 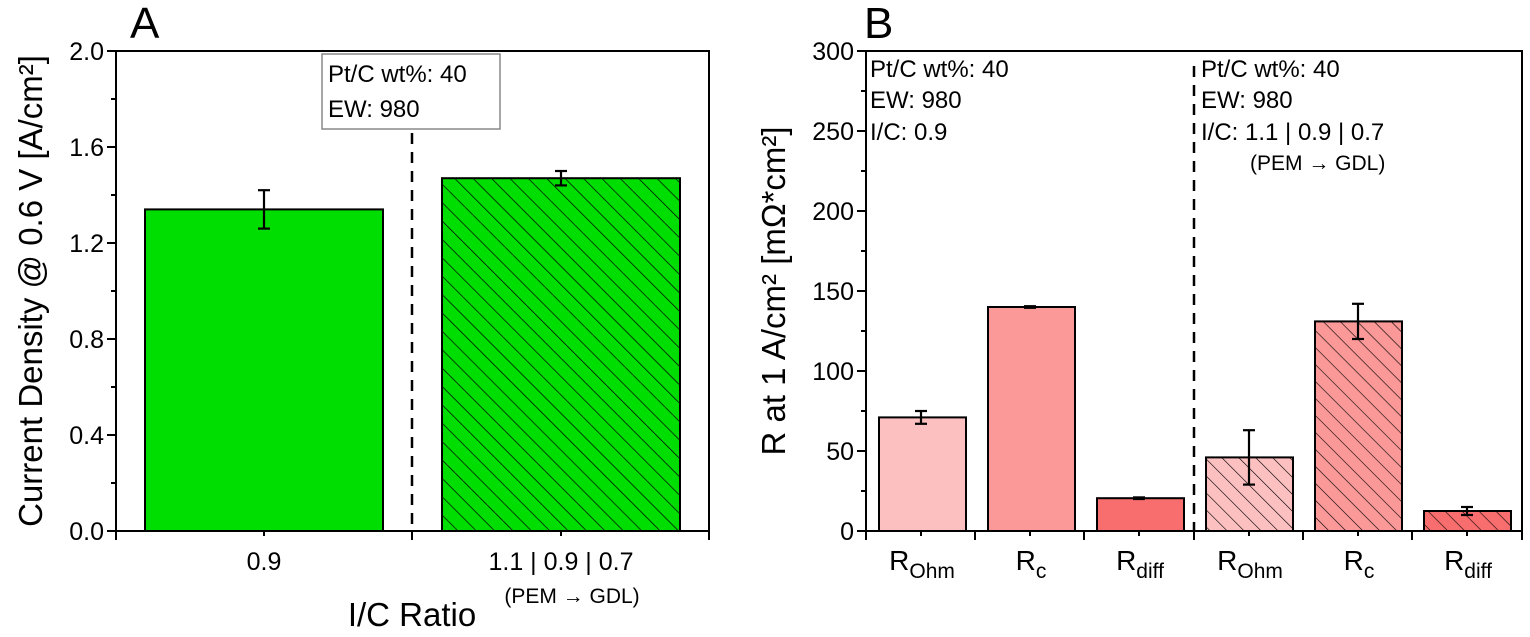 What do you see at coordinates (86, 436) in the screenshot?
I see `panel-a-y-tick-label: 0.4` at bounding box center [86, 436].